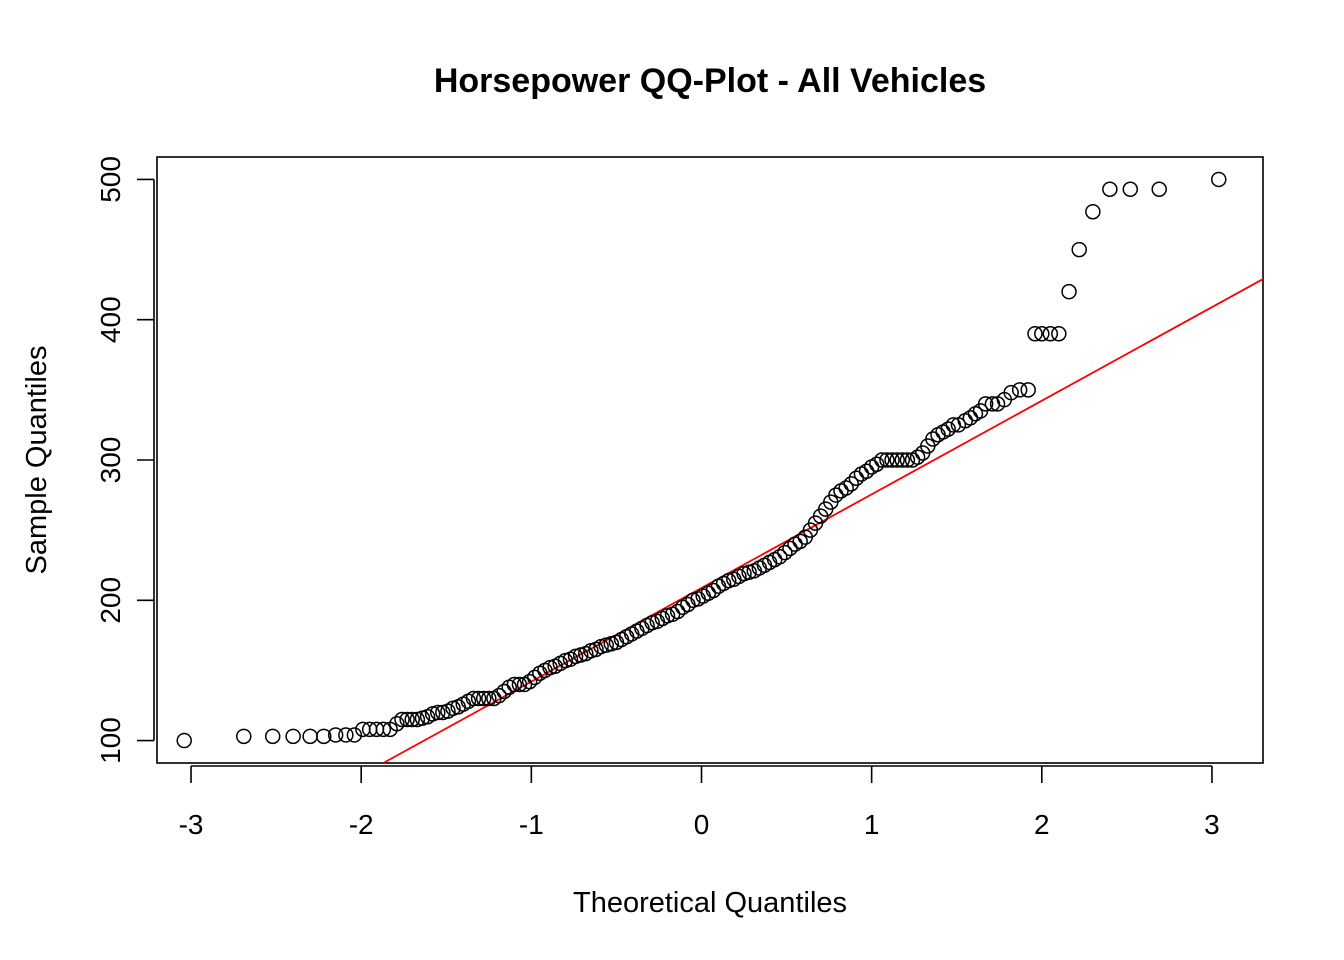 The width and height of the screenshot is (1344, 960). I want to click on y-tick-label: 400, so click(110, 319).